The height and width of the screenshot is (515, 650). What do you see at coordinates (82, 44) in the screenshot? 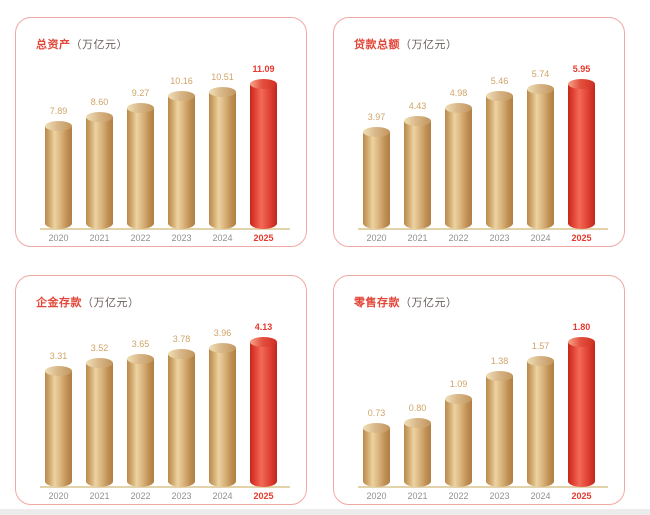
I see `chart-title: 总资产（万亿元）` at bounding box center [82, 44].